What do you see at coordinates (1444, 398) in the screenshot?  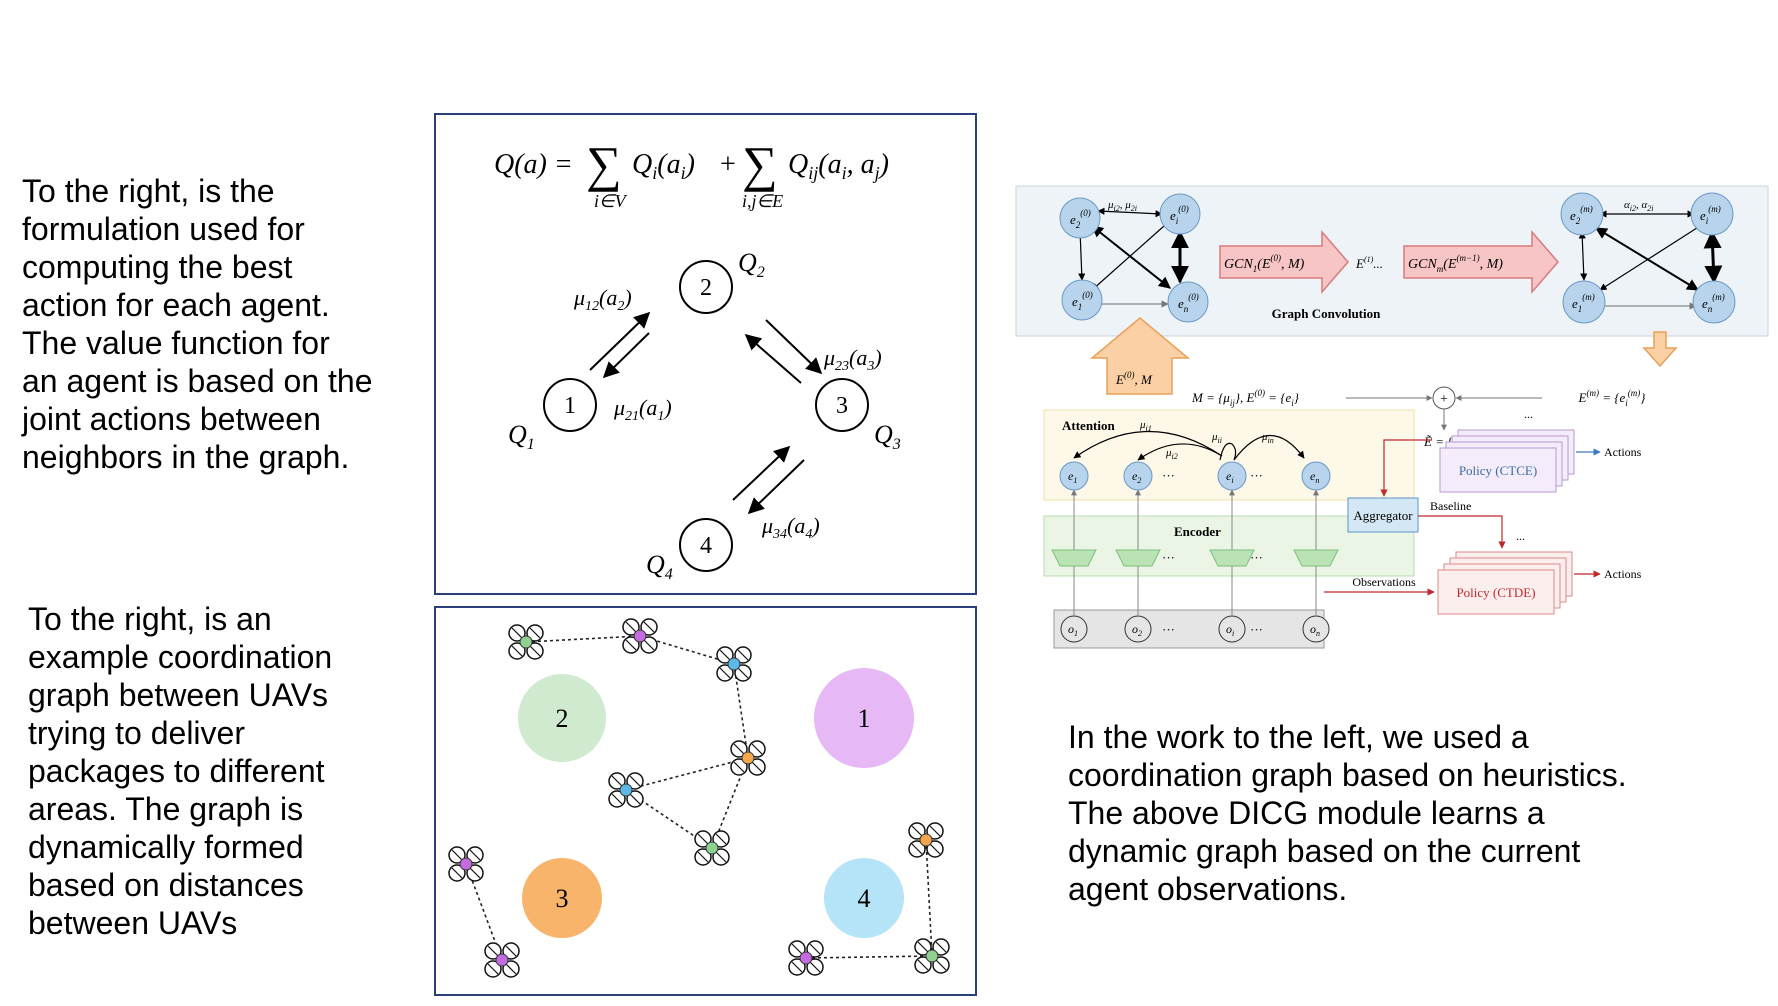 I see `sum-node: +` at bounding box center [1444, 398].